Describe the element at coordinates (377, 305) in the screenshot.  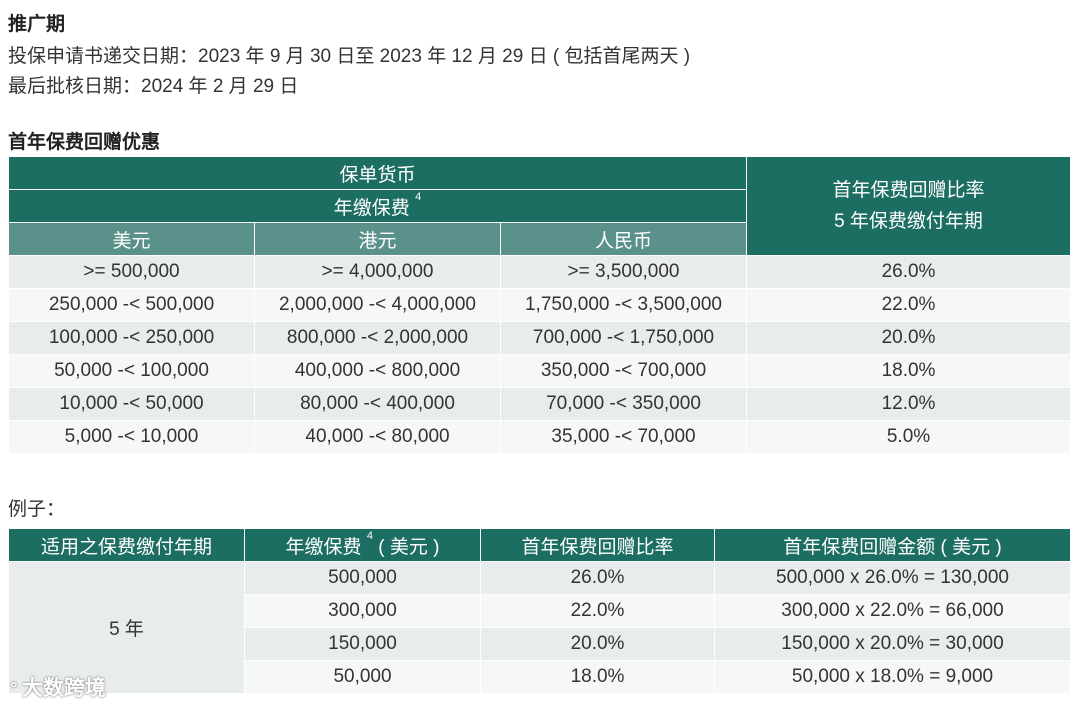
I see `cell-hkd: 2,000,000 -< 4,000,000` at that location.